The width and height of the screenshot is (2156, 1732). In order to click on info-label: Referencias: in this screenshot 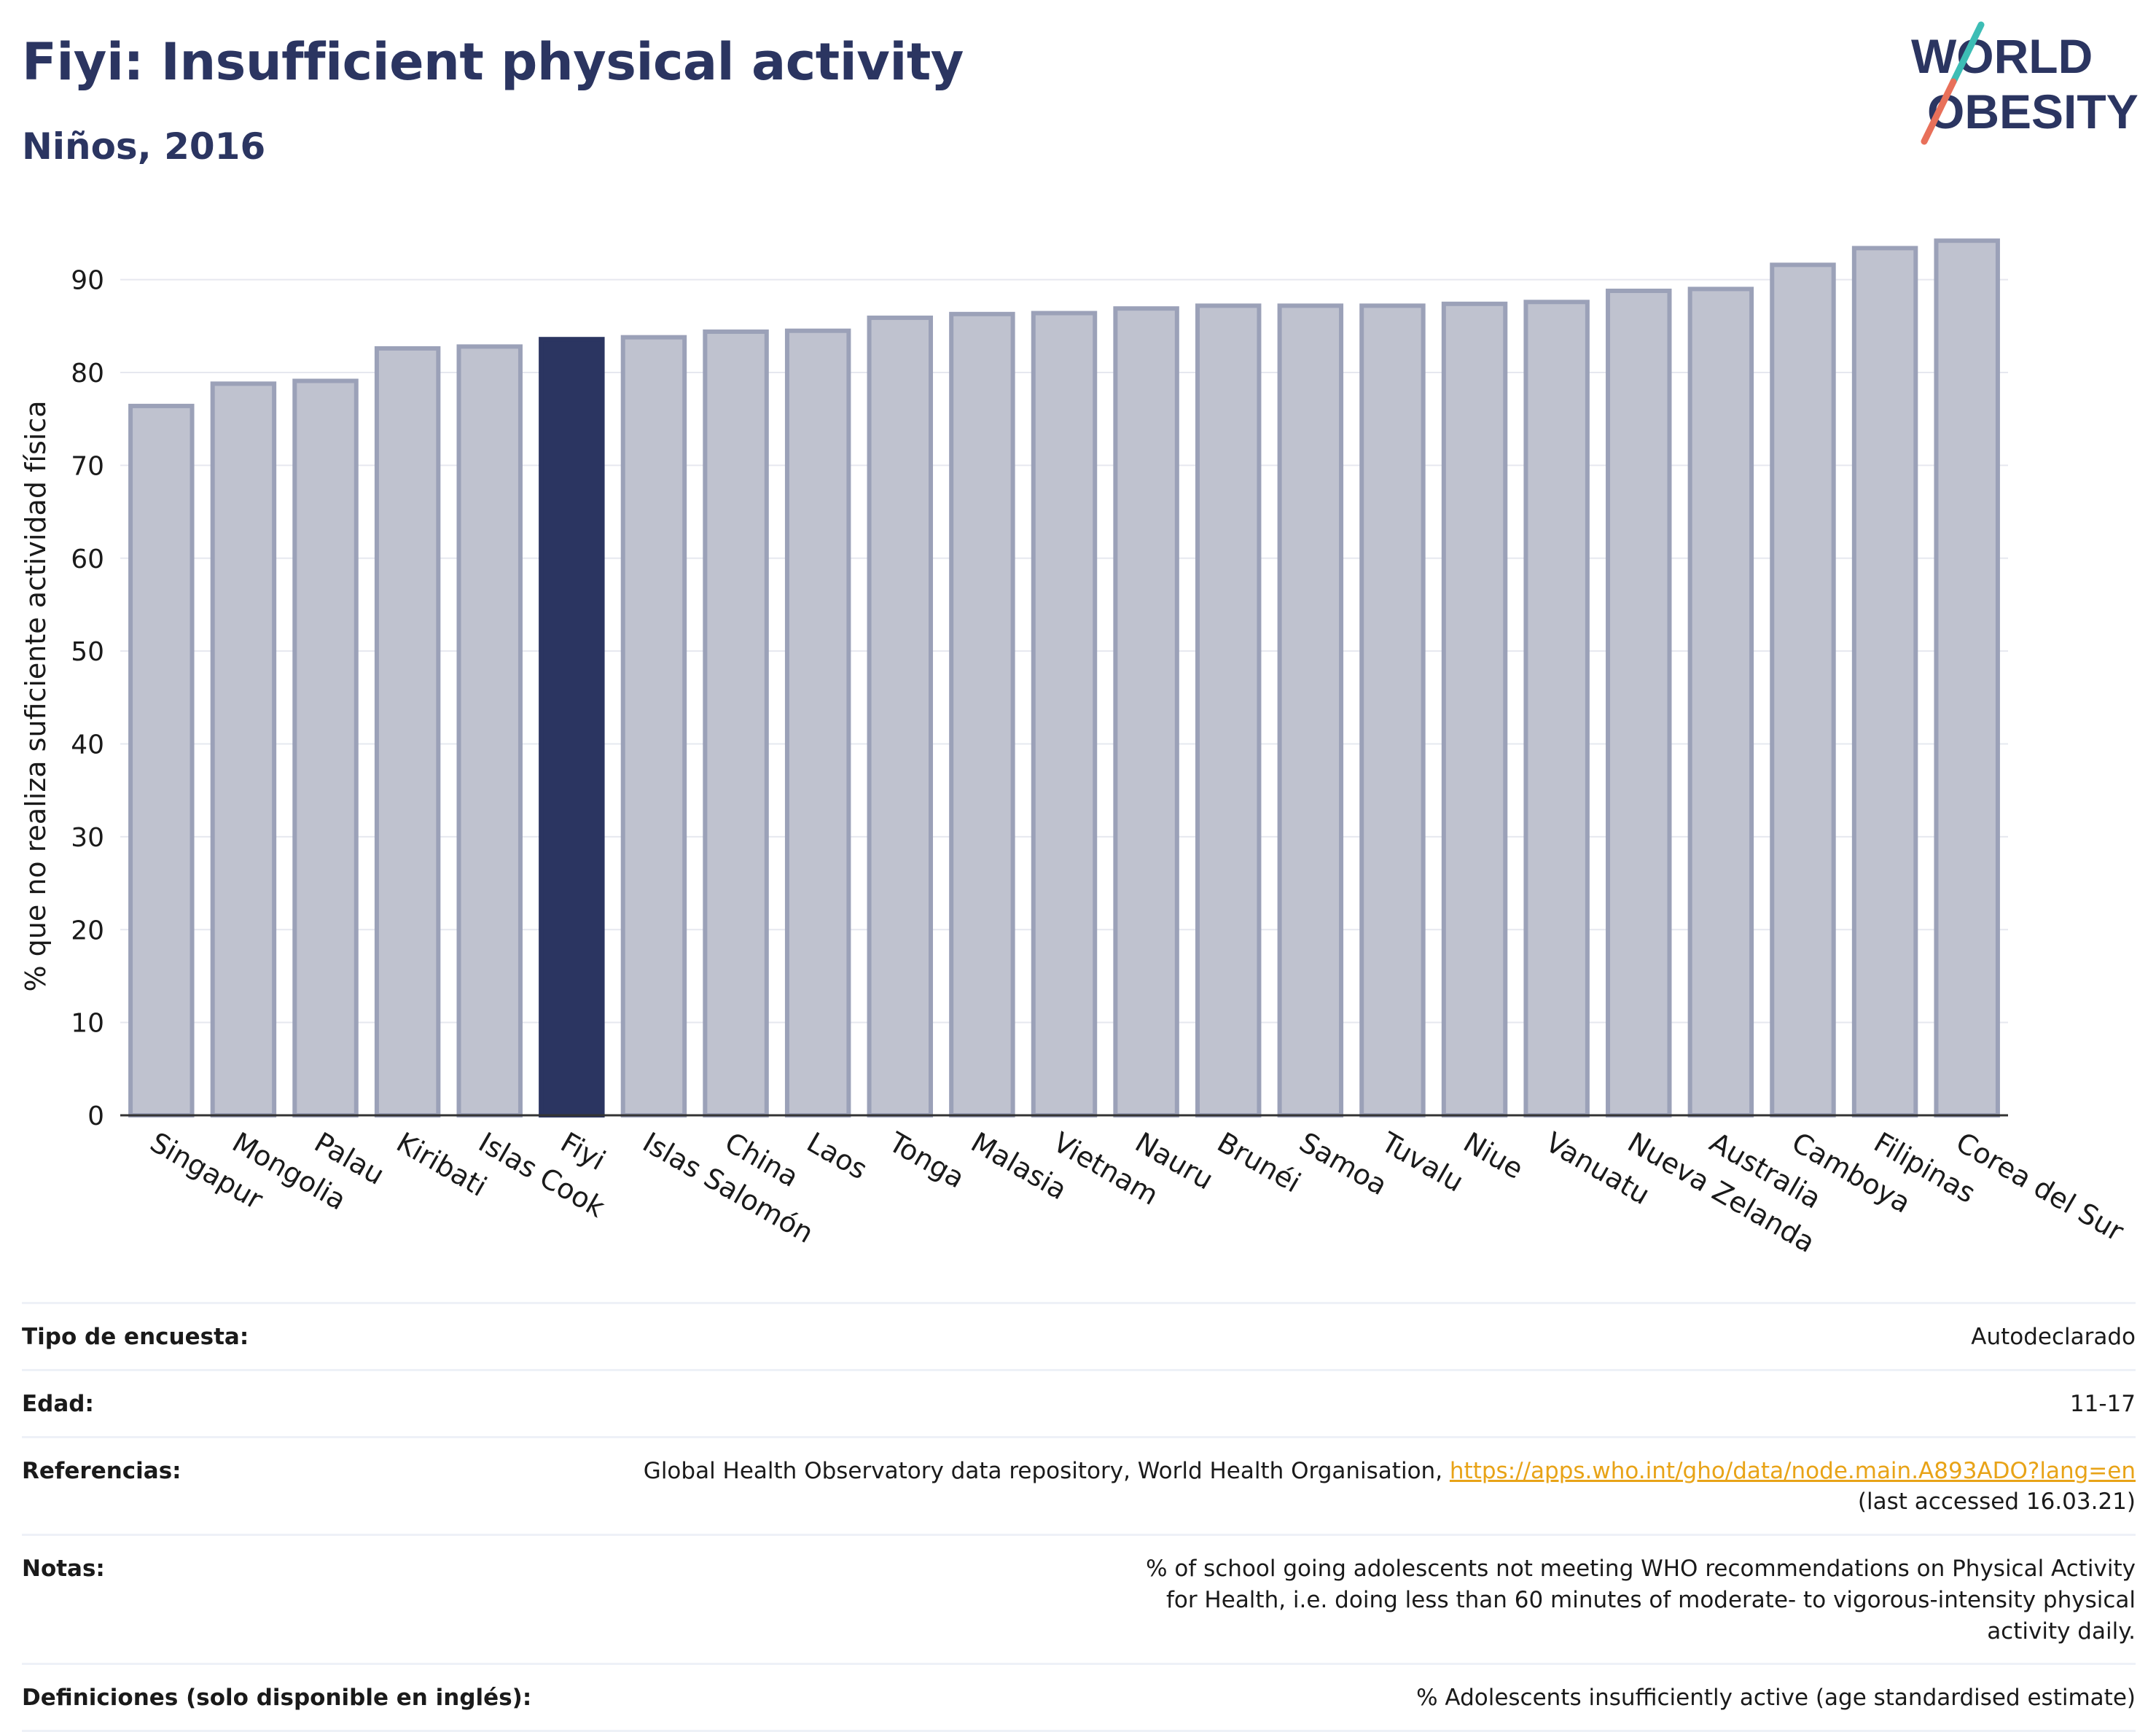, I will do `click(299, 1485)`.